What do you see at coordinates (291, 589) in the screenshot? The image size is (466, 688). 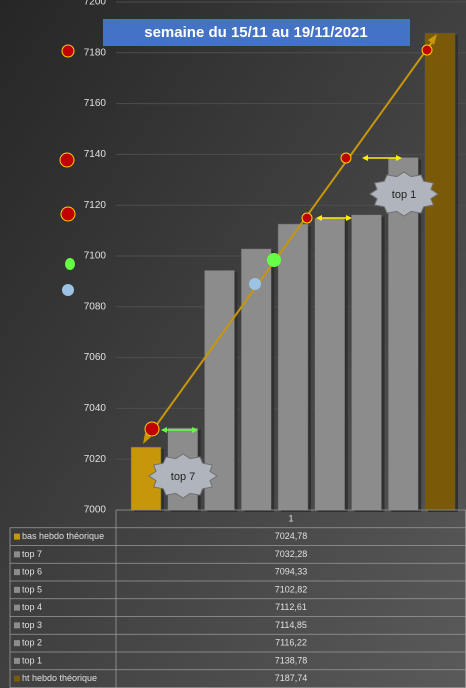 I see `table-cell: 7102,82` at bounding box center [291, 589].